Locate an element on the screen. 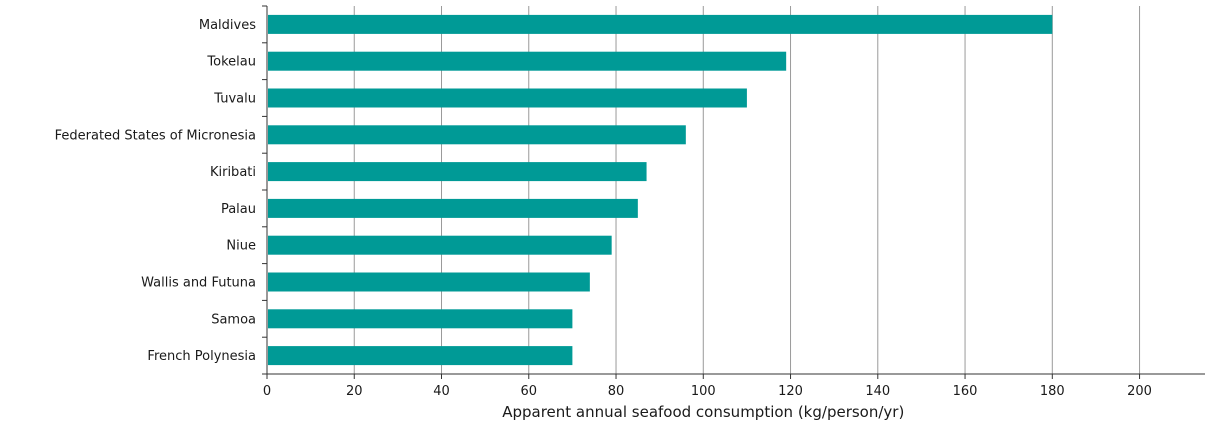 The height and width of the screenshot is (421, 1206). x-tick-labels: 0 20 40 60 80 100 120 140 160 180 200 is located at coordinates (707, 391).